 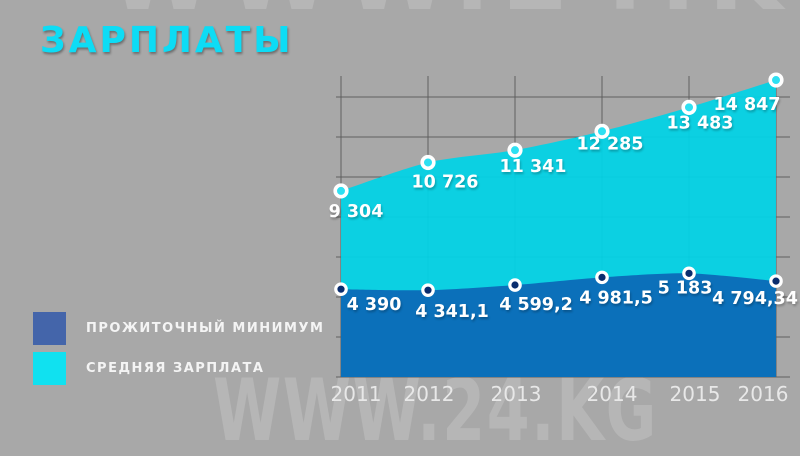 What do you see at coordinates (516, 394) in the screenshot?
I see `year-label: 2013` at bounding box center [516, 394].